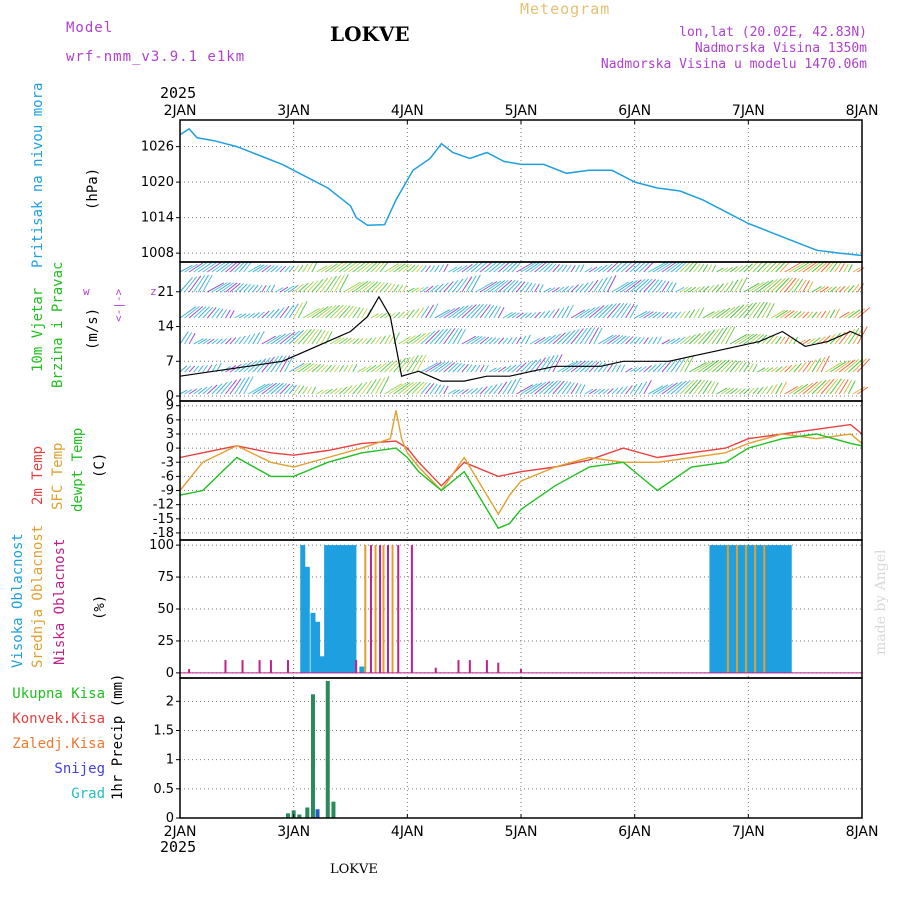  Describe the element at coordinates (58, 744) in the screenshot. I see `legend-freezing: Zaledj.Kisa` at that location.